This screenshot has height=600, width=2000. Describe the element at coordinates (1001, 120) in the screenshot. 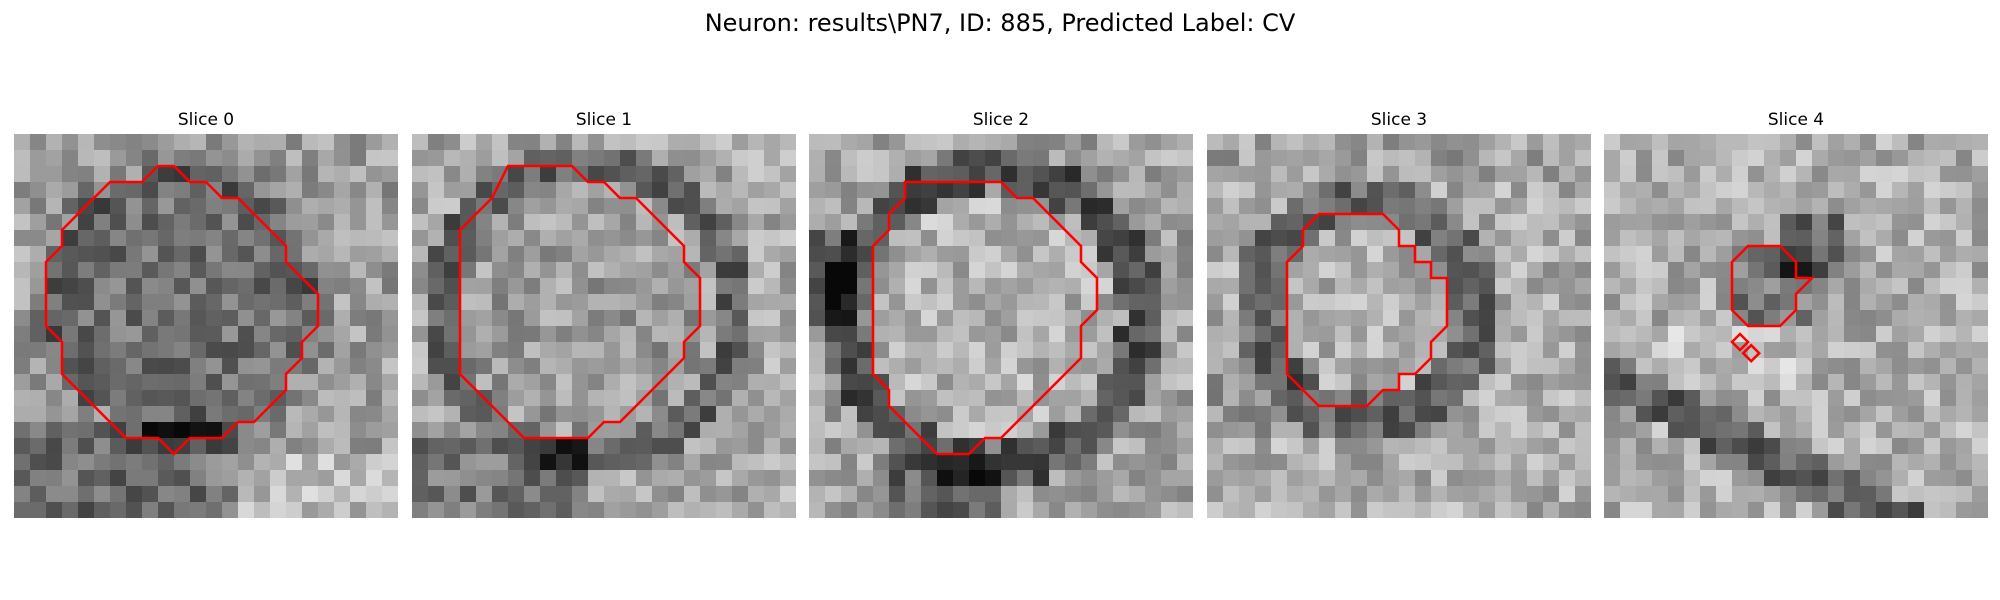

I see `panel-title: Slice 2` at that location.